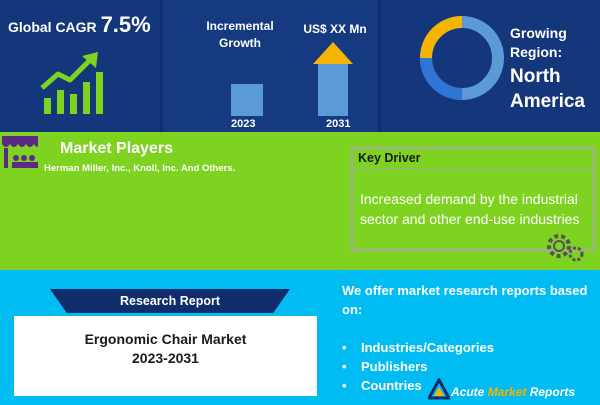  What do you see at coordinates (473, 168) in the screenshot?
I see `key-driver-divider` at bounding box center [473, 168].